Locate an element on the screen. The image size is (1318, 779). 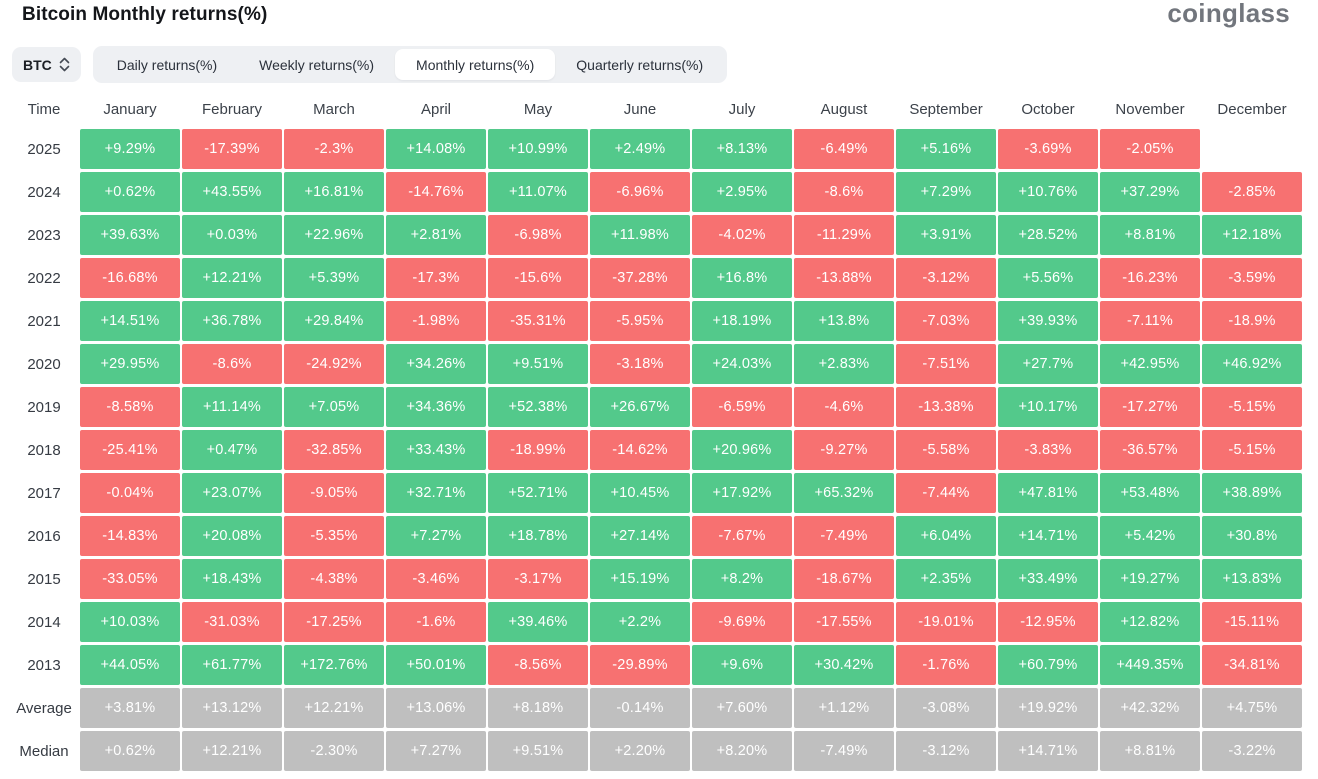
tab-weekly-returns: Weekly returns(%) is located at coordinates (316, 64).